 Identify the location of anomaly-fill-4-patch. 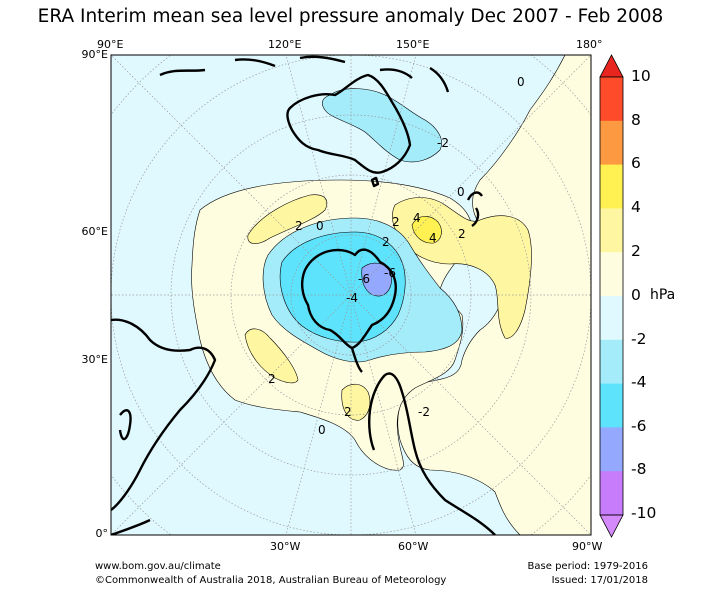
(426, 230).